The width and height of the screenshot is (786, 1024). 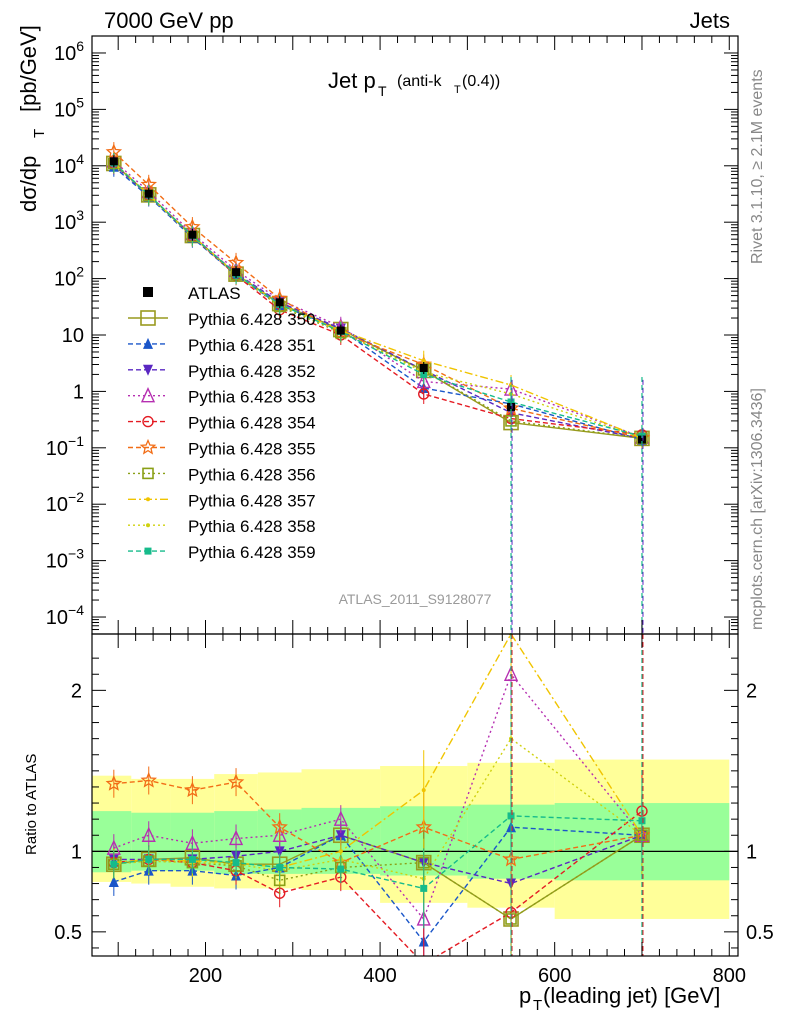 What do you see at coordinates (252, 319) in the screenshot?
I see `legend-label-350: Pythia 6.428 350` at bounding box center [252, 319].